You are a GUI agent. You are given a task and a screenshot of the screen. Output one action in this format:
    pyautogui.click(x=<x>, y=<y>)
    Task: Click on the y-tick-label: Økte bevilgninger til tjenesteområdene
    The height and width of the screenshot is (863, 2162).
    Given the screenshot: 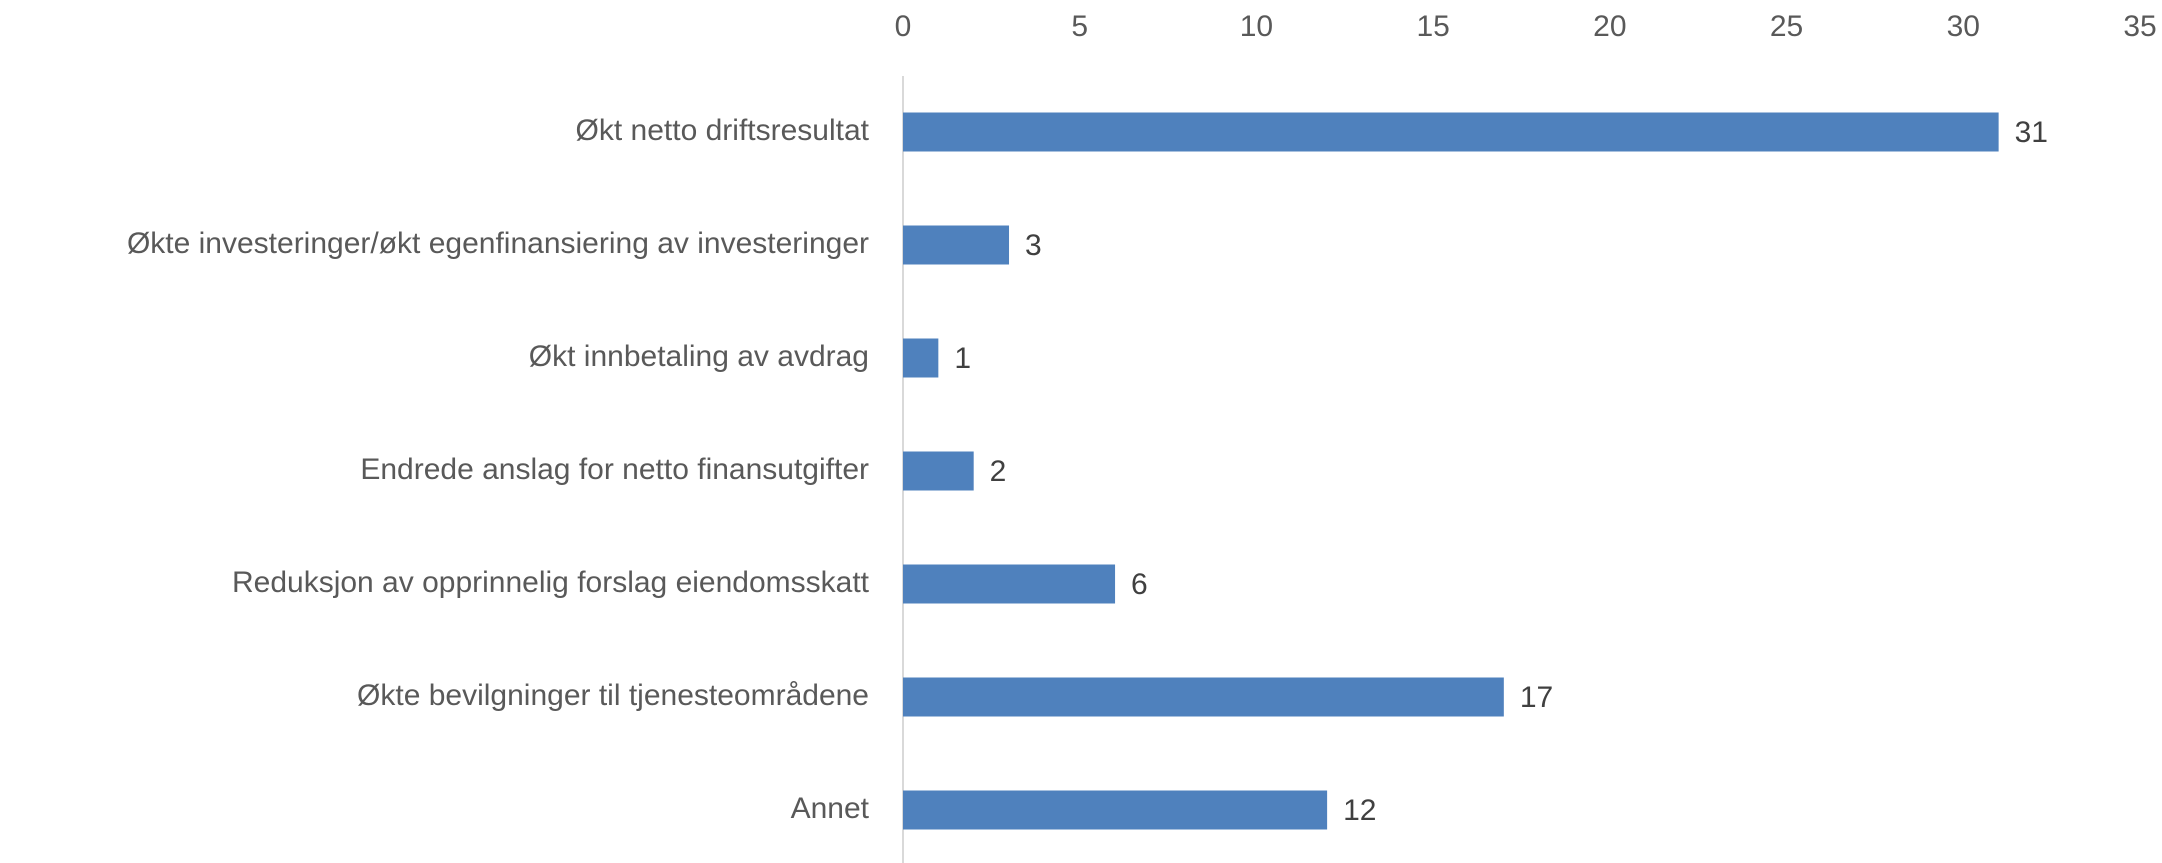 What is the action you would take?
    pyautogui.click(x=613, y=695)
    